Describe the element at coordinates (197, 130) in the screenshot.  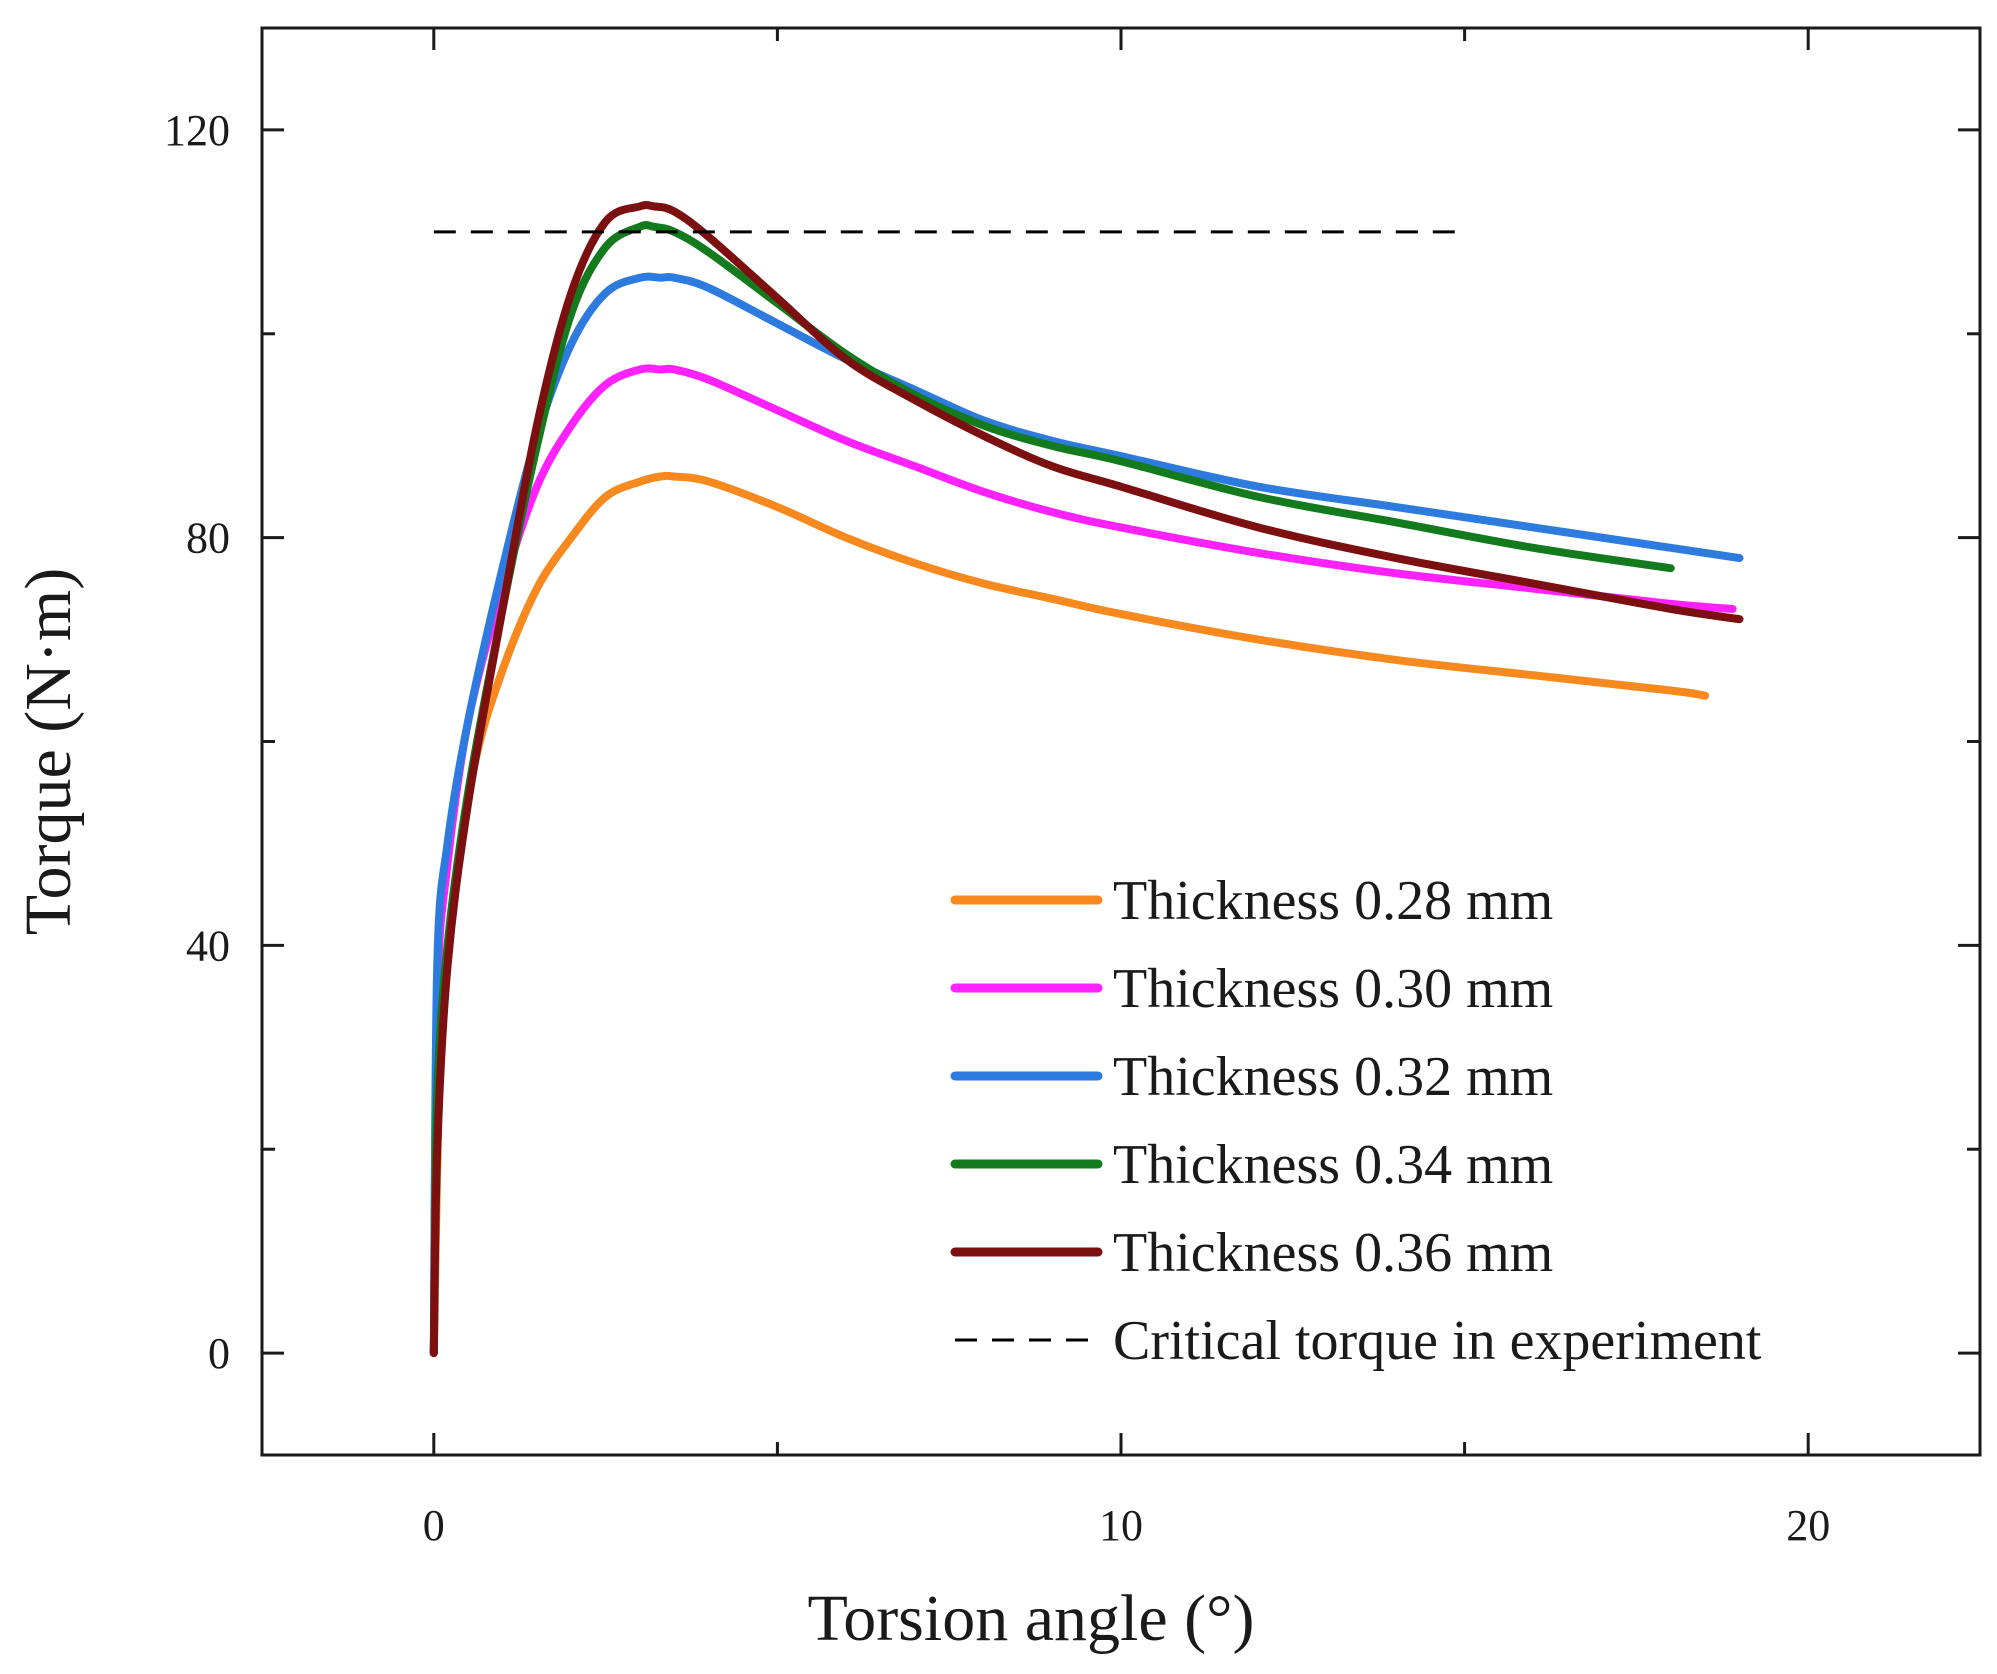
I see `y-tick-label: 120` at that location.